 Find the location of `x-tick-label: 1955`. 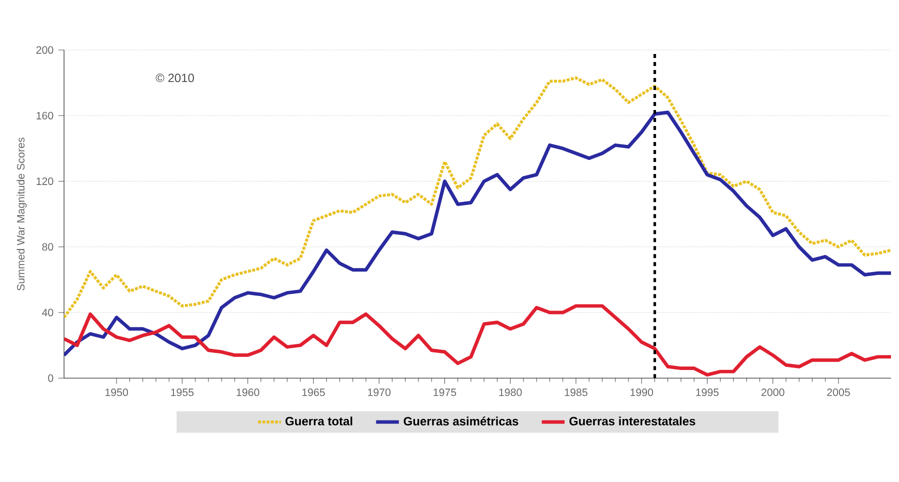

x-tick-label: 1955 is located at coordinates (182, 392).